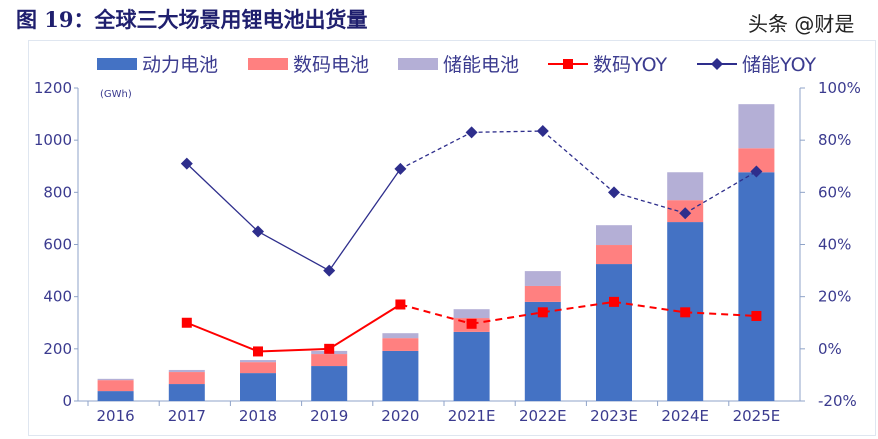 This screenshot has height=439, width=878. What do you see at coordinates (331, 65) in the screenshot?
I see `legend-label: 数码电池` at bounding box center [331, 65].